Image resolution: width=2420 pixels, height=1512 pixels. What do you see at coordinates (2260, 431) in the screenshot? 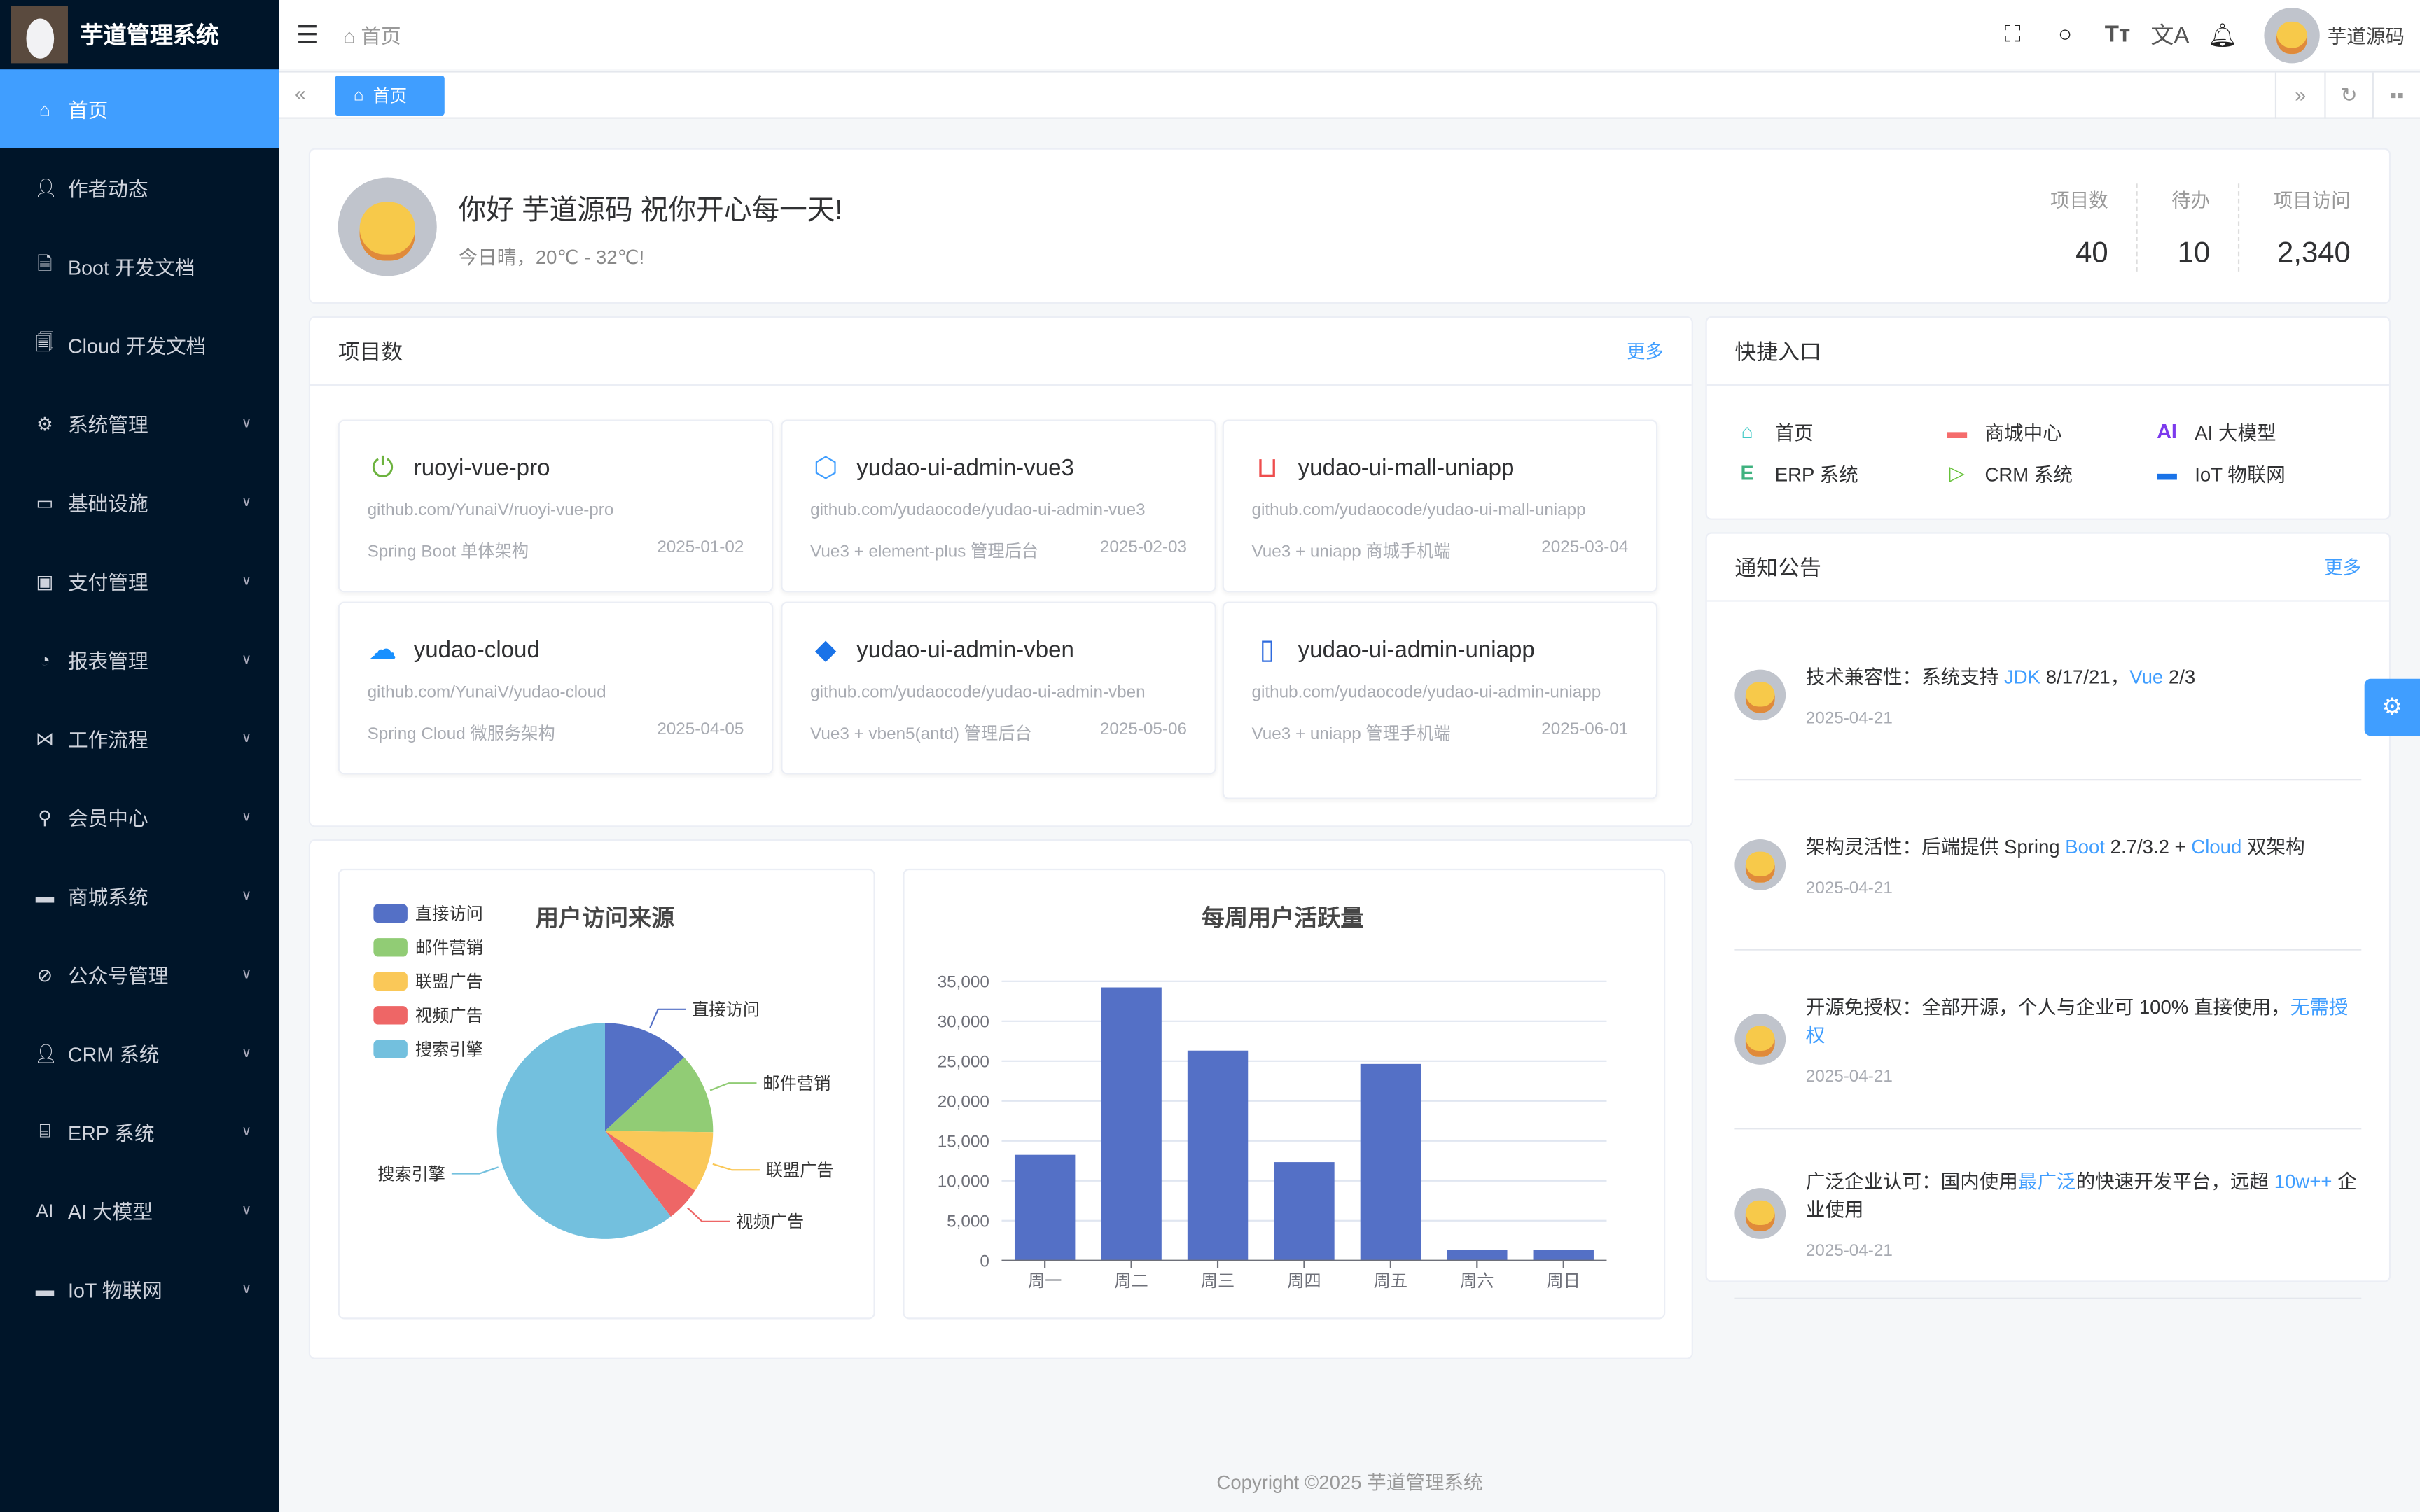
I see `quick-entry-item: AI AI 大模型` at bounding box center [2260, 431].